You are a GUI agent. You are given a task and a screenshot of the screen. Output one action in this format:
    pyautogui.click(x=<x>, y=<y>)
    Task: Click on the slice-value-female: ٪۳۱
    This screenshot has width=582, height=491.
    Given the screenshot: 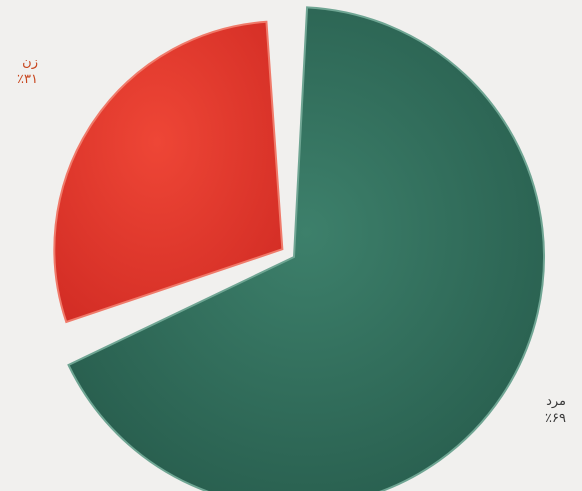 What is the action you would take?
    pyautogui.click(x=27, y=79)
    